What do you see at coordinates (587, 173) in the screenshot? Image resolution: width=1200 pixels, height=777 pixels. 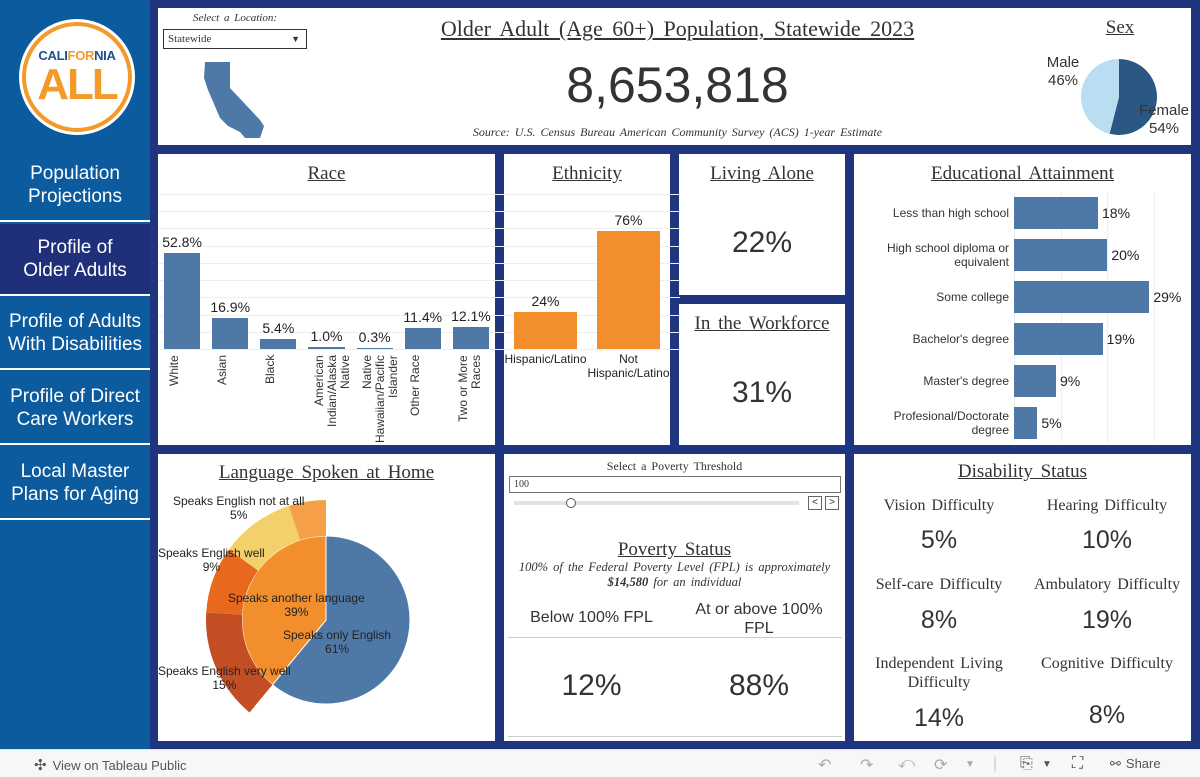 I see `ethnicity-title: Ethnicity` at bounding box center [587, 173].